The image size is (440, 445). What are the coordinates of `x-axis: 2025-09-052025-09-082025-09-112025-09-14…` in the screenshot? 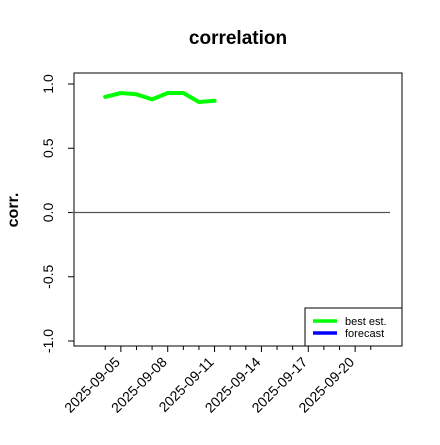 It's located at (216, 381).